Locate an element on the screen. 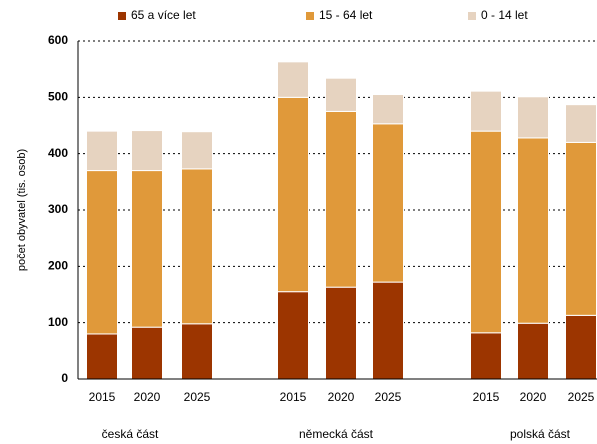 The image size is (597, 444). group-label: česká část is located at coordinates (130, 434).